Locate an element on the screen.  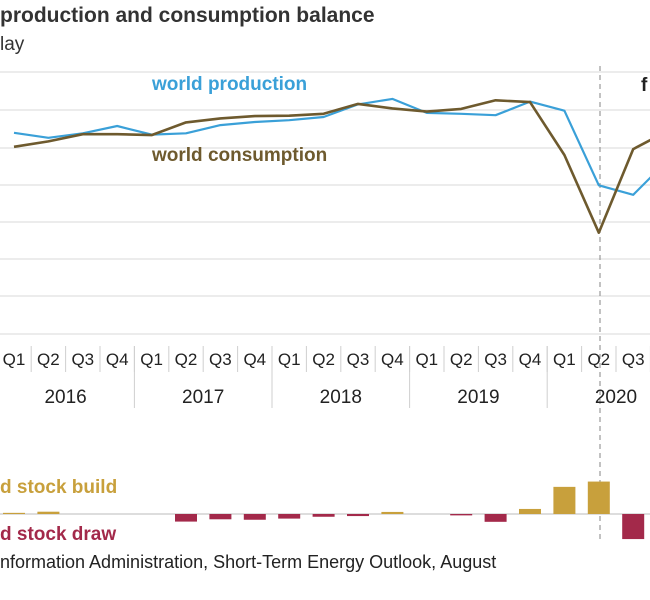
series-label-consumption: world consumption is located at coordinates (239, 155).